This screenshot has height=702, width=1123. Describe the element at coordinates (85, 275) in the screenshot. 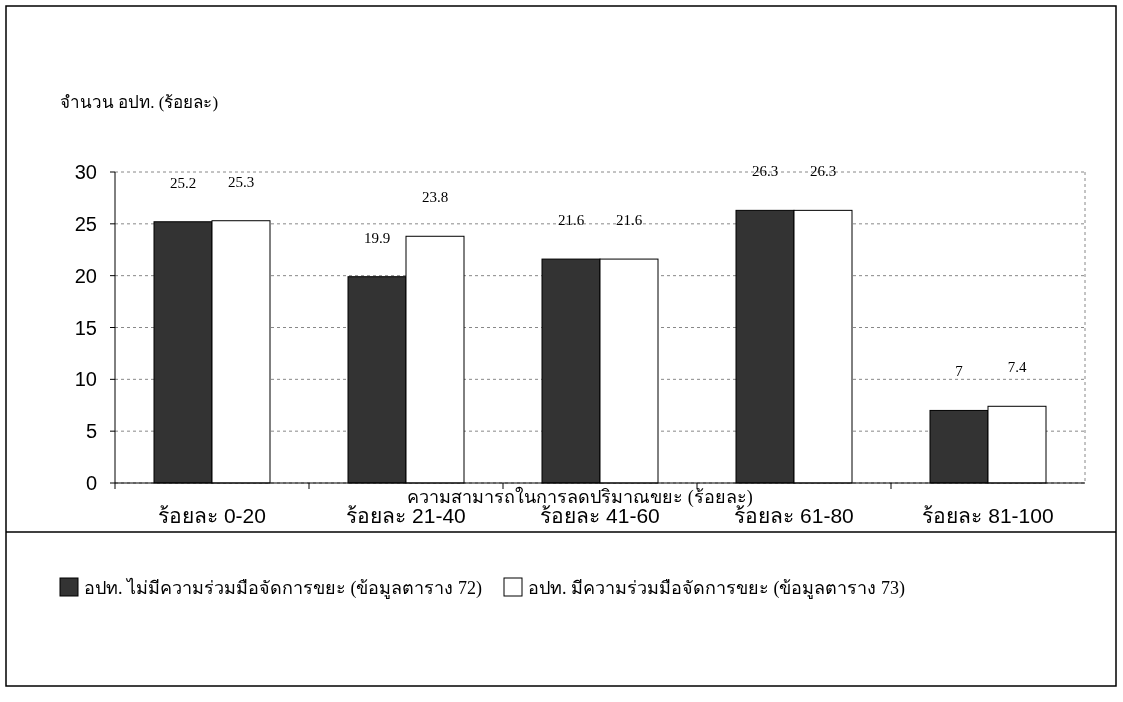

I see `y-tick-label: 20` at that location.